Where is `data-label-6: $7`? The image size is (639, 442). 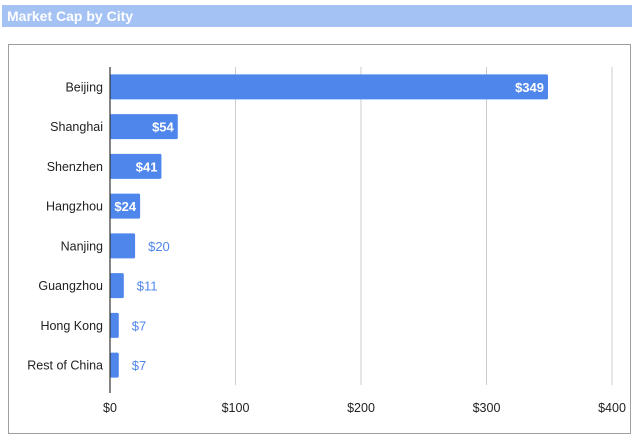 data-label-6: $7 is located at coordinates (139, 325).